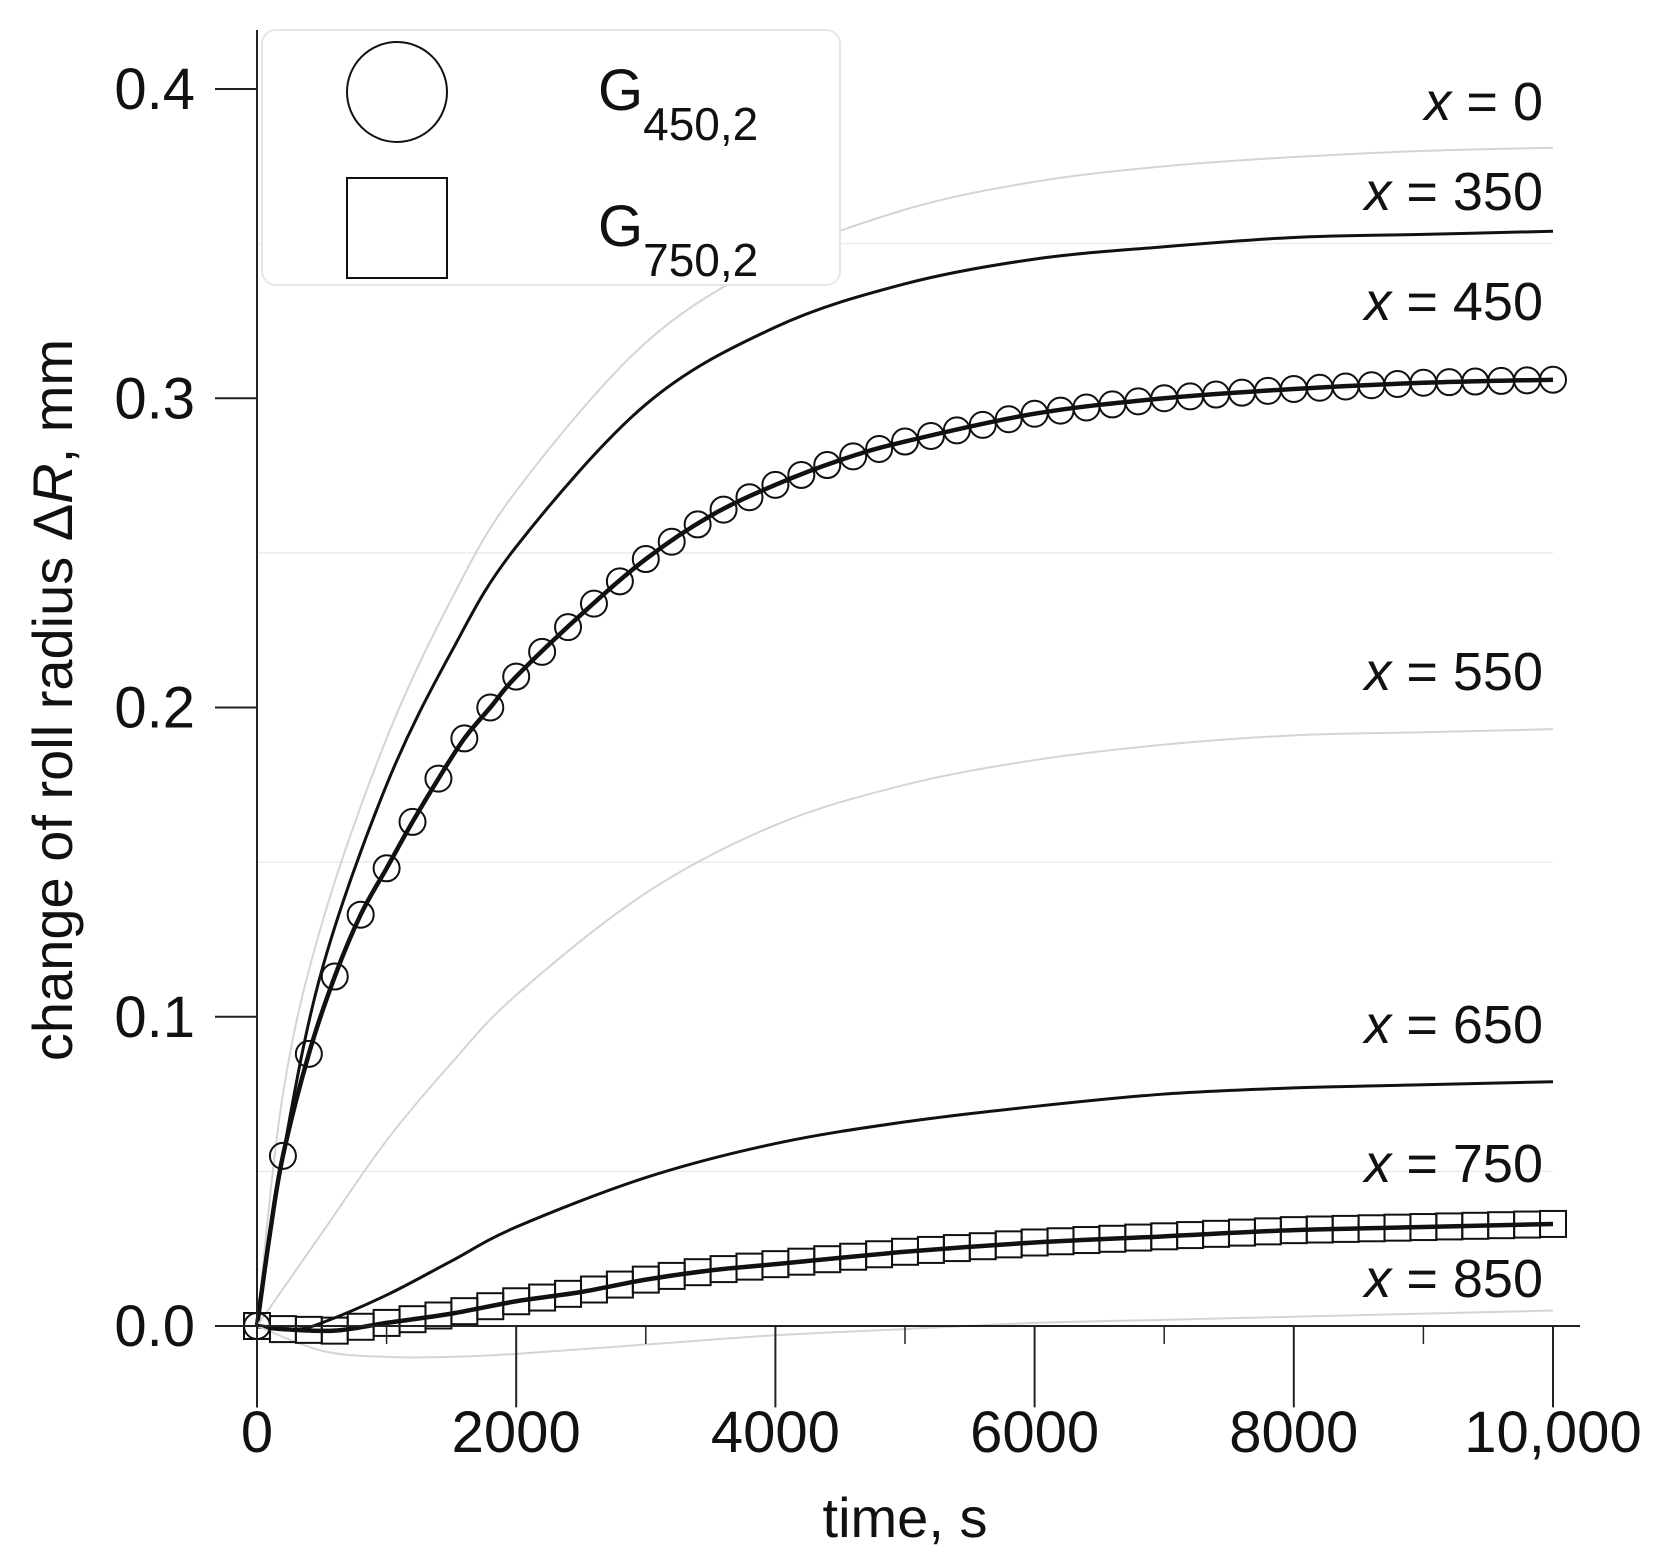 The width and height of the screenshot is (1664, 1557). What do you see at coordinates (257, 1432) in the screenshot?
I see `x-tick-label: 0` at bounding box center [257, 1432].